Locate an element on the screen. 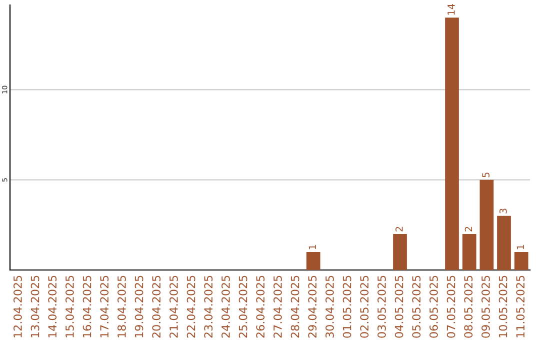  x-tick-label: 28.04.2025 is located at coordinates (295, 307).